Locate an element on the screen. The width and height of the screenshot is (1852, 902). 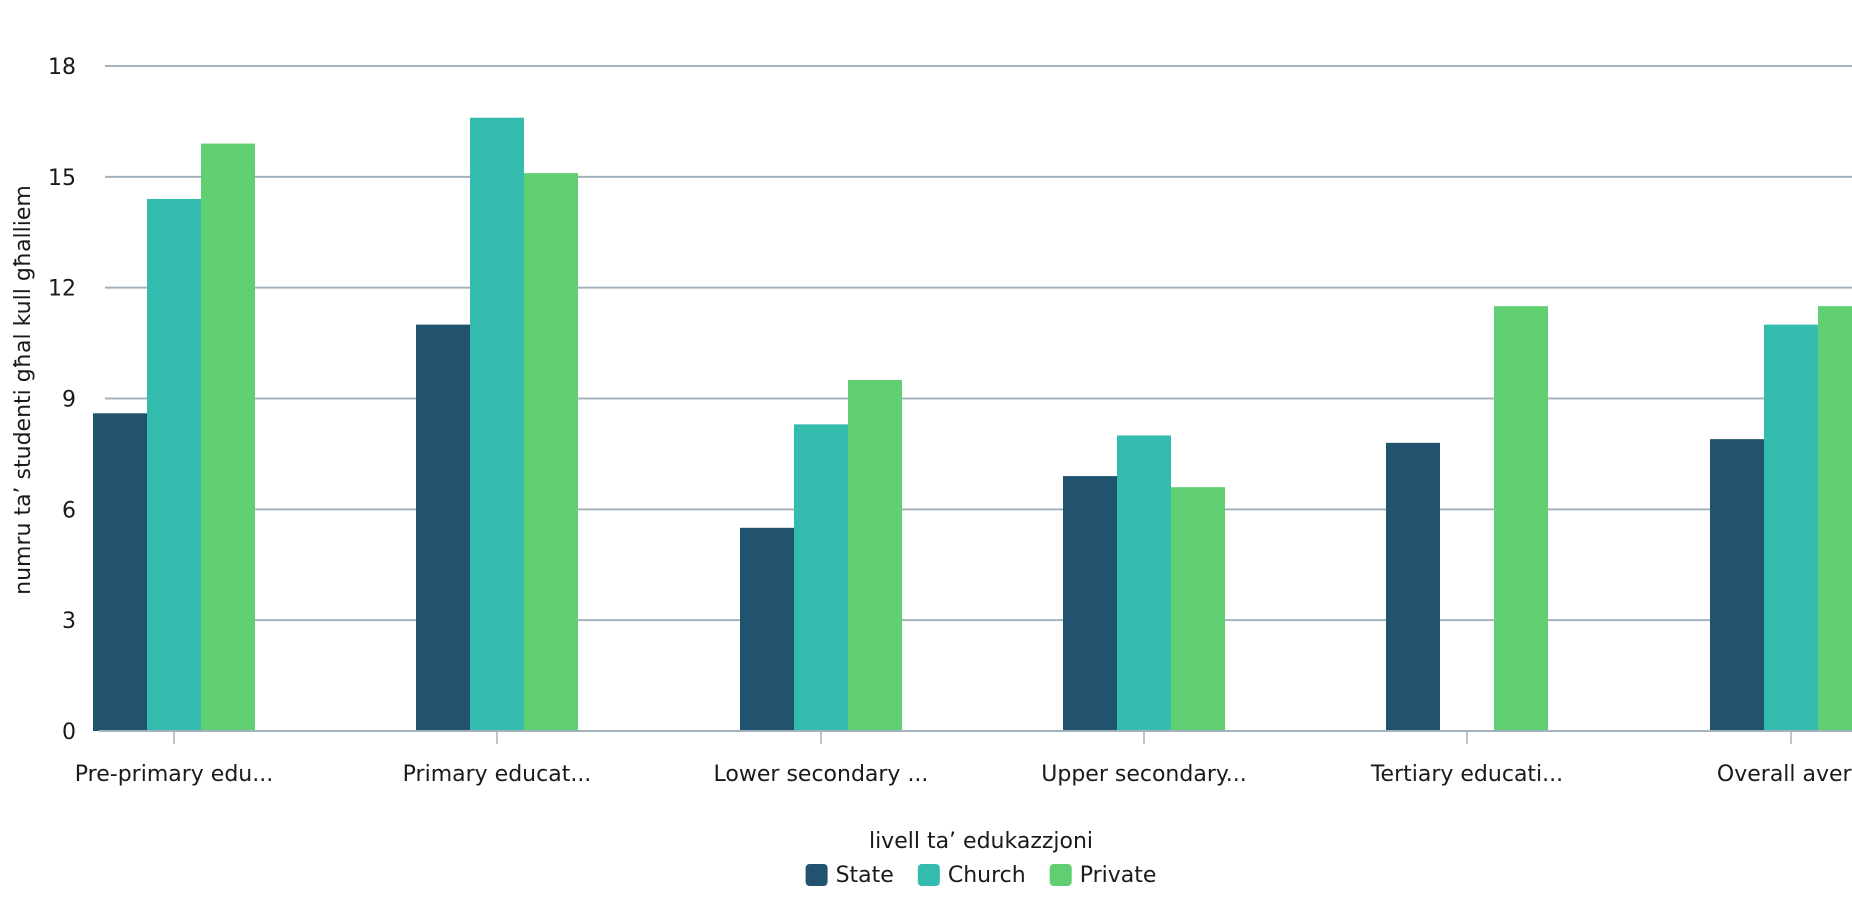
legend-label: Private is located at coordinates (1118, 875).